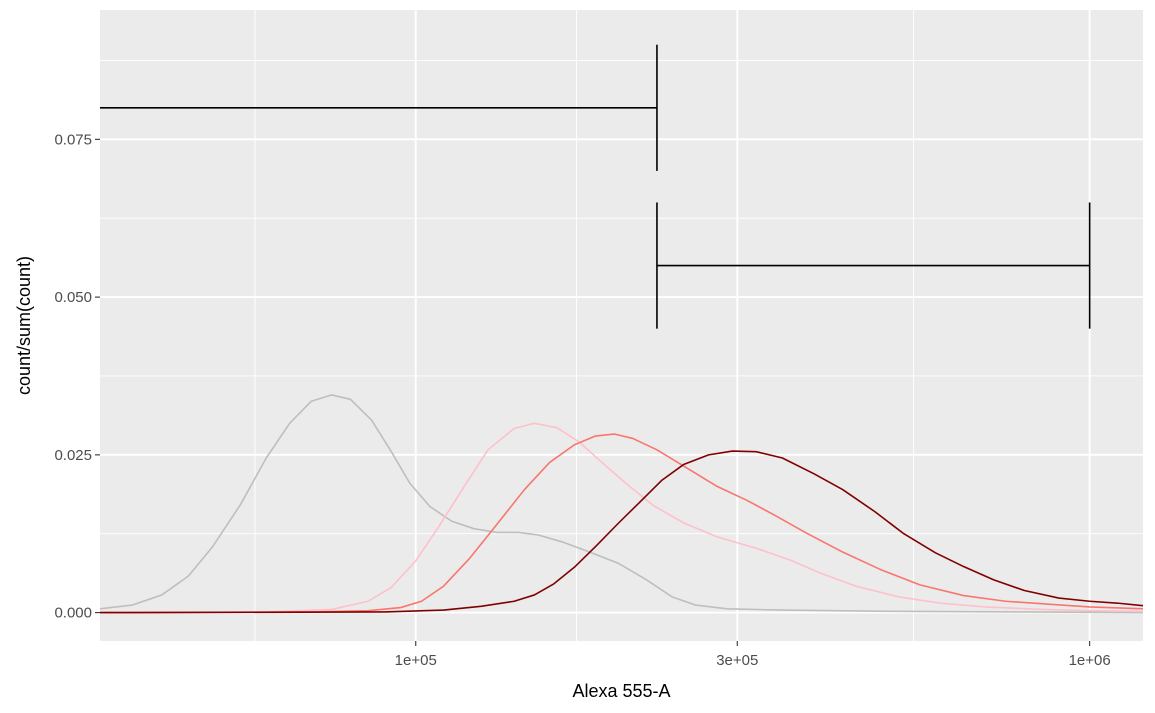  I want to click on x-tick-label: 1e+05, so click(416, 660).